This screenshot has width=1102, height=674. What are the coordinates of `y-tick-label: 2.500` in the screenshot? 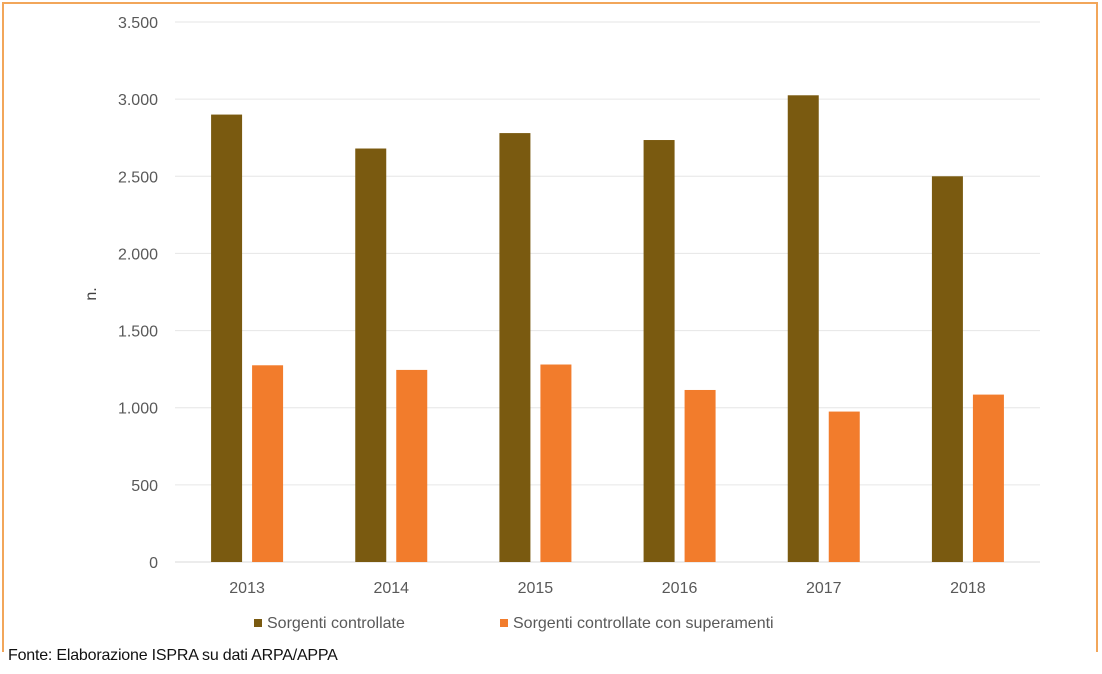 It's located at (138, 177).